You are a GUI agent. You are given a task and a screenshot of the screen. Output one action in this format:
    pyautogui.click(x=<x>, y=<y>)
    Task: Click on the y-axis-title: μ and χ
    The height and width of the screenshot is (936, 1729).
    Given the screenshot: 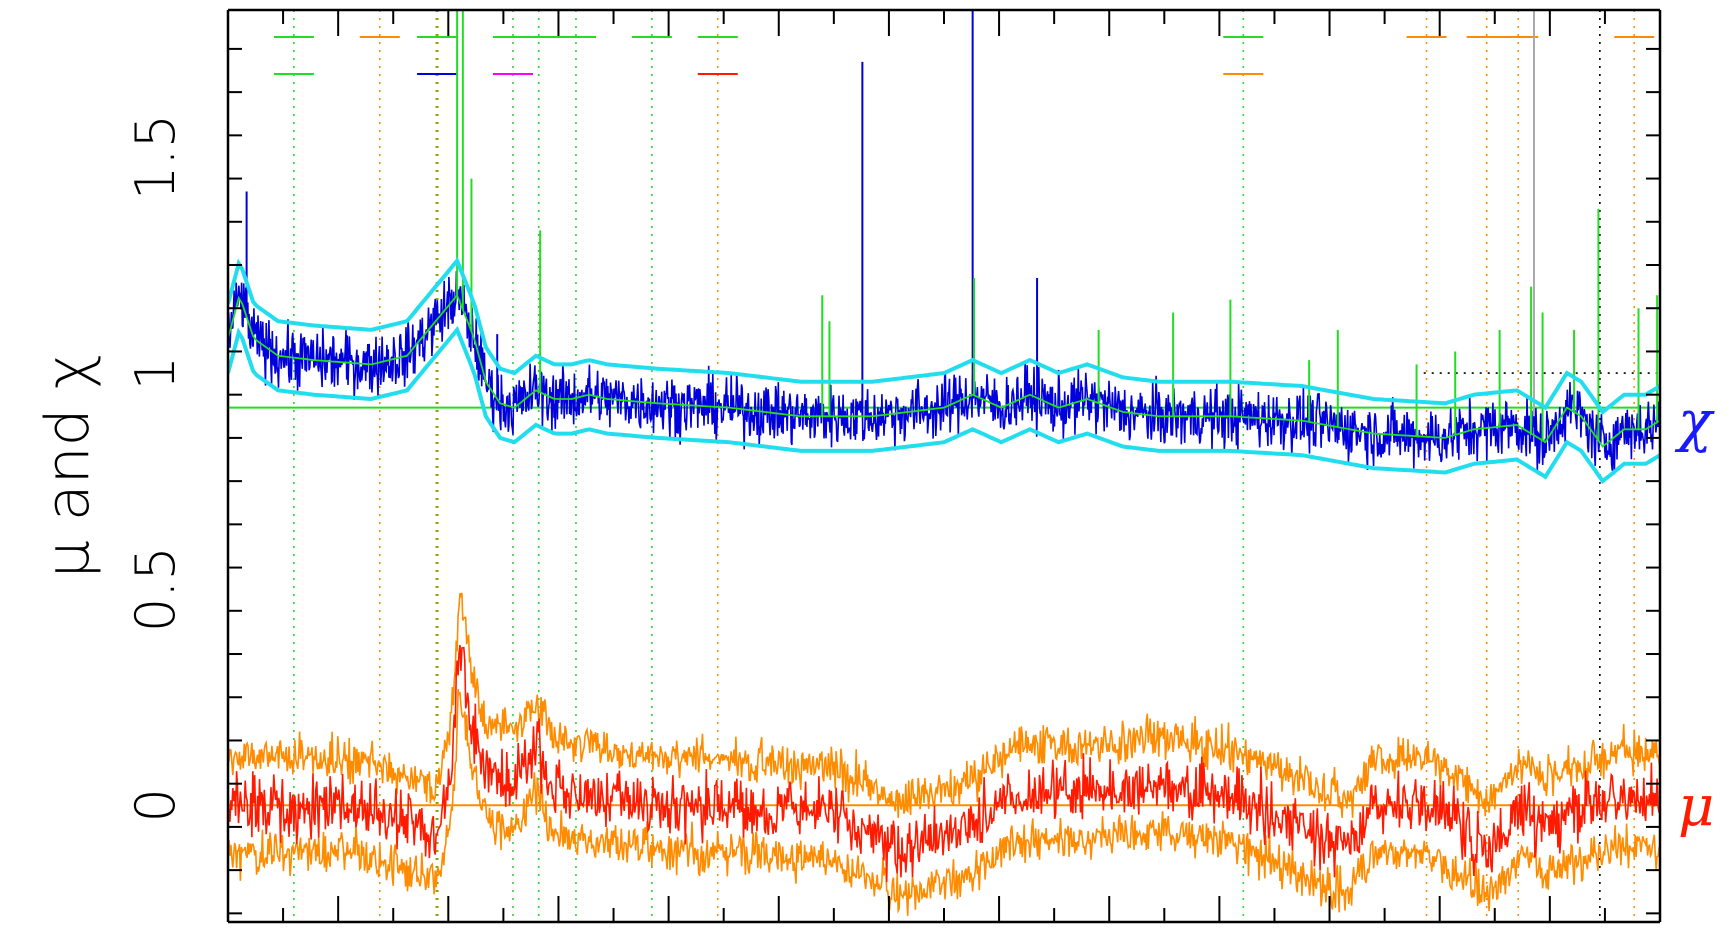 What is the action you would take?
    pyautogui.click(x=68, y=466)
    